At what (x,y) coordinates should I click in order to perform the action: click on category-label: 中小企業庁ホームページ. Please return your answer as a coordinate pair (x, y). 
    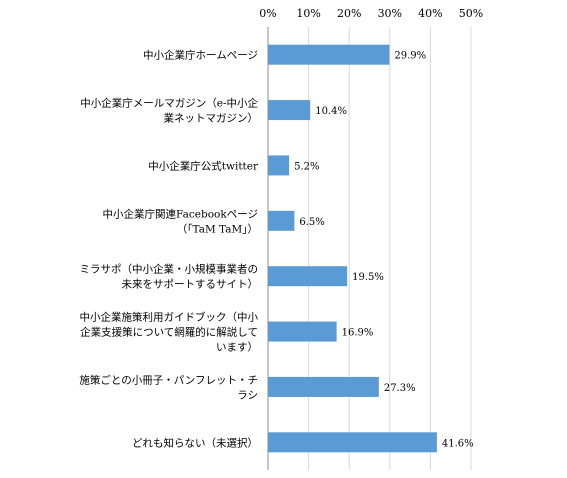
    Looking at the image, I should click on (200, 55).